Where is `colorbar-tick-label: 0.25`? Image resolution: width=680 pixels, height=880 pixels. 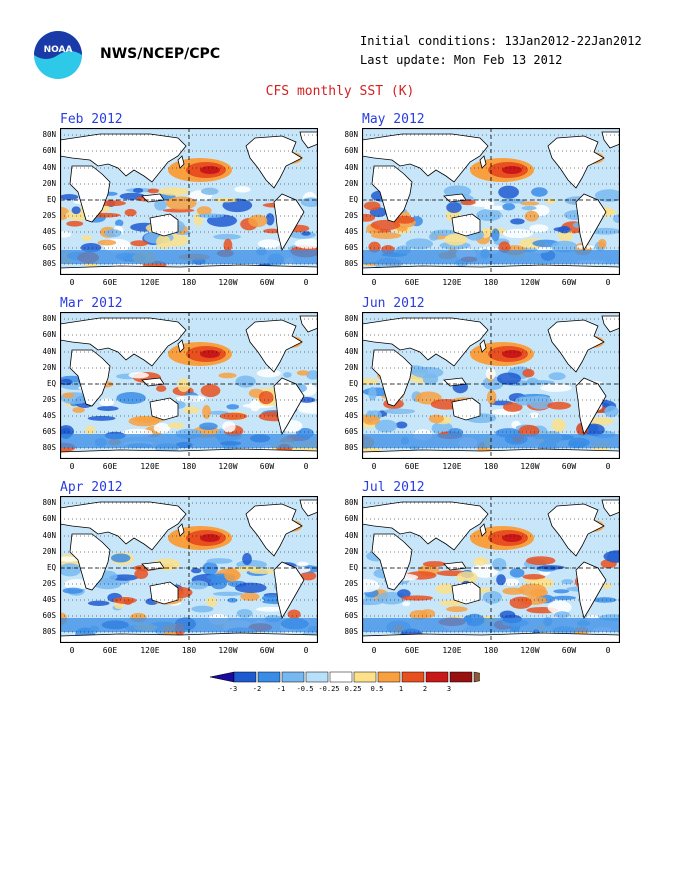
colorbar-tick-label: 0.25 is located at coordinates (353, 688).